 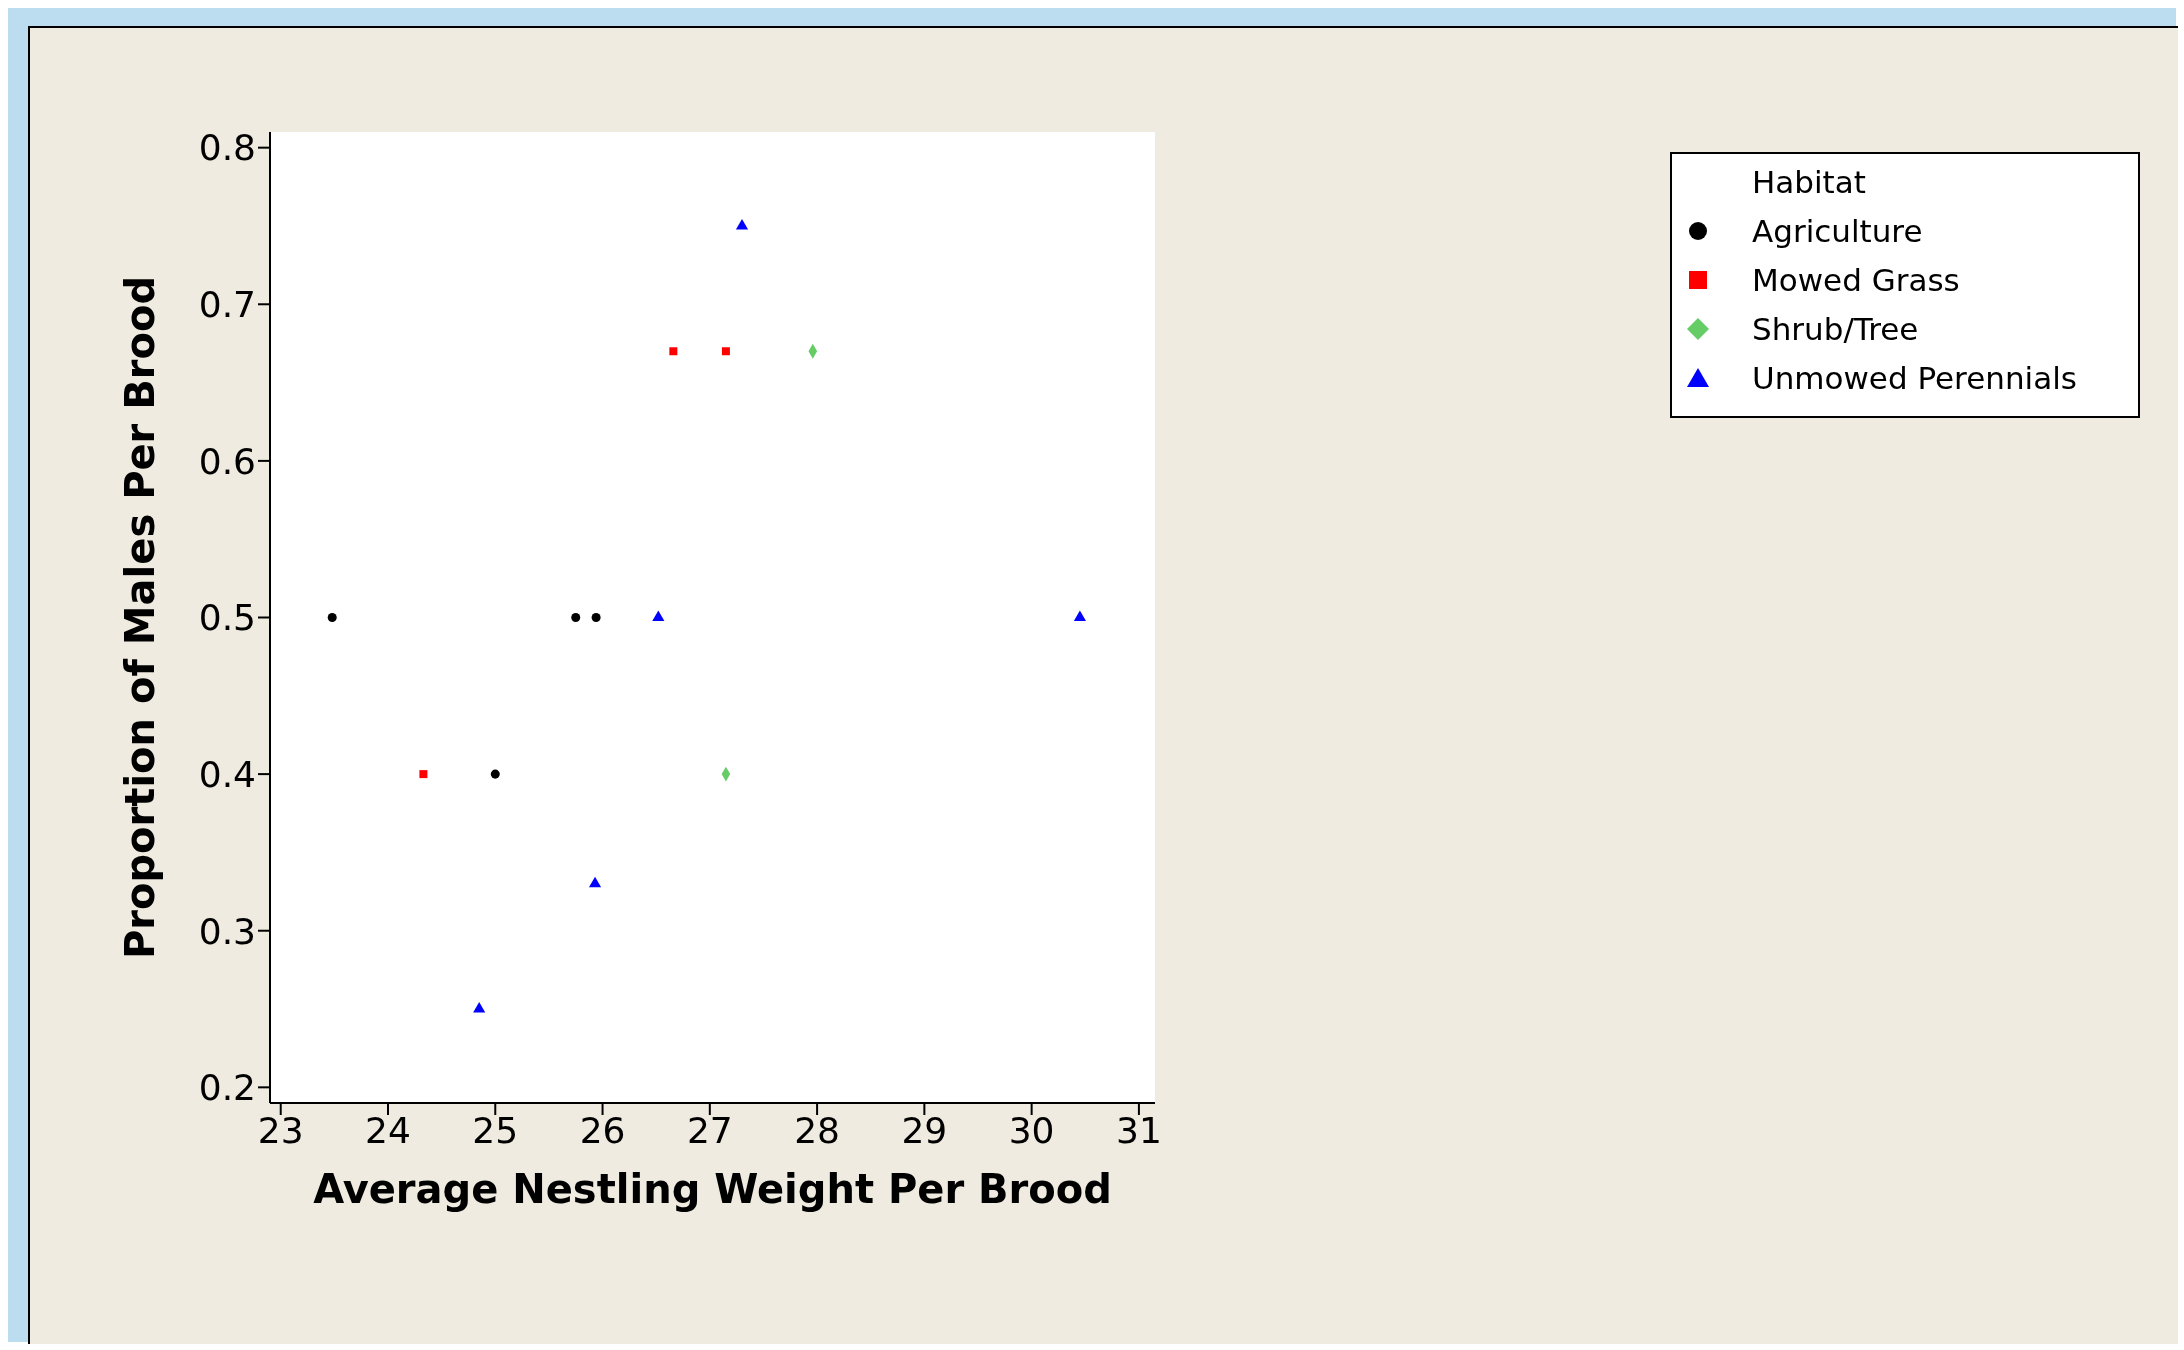 What do you see at coordinates (709, 1130) in the screenshot?
I see `x-tick-label: 27` at bounding box center [709, 1130].